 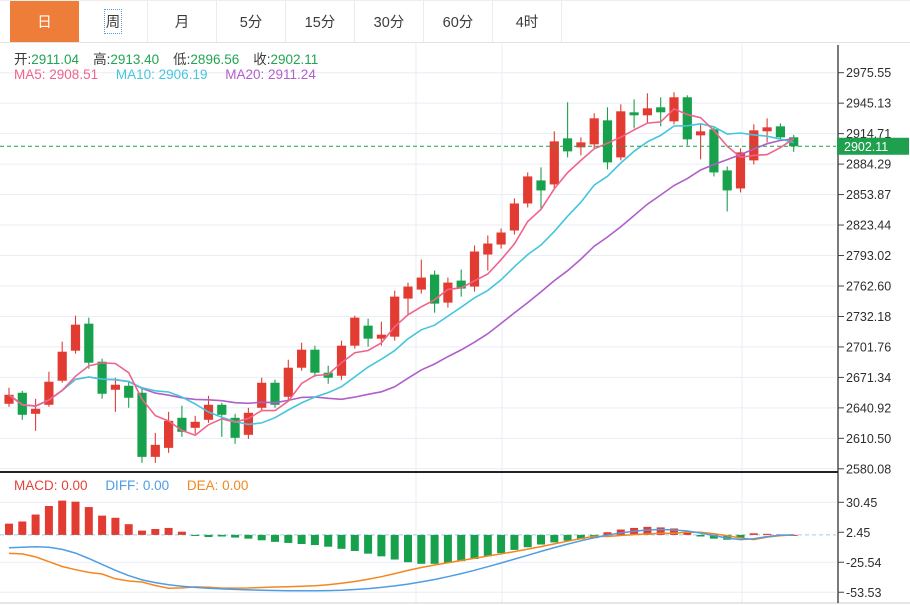 I want to click on price-axis-label: 2823.44, so click(x=868, y=226).